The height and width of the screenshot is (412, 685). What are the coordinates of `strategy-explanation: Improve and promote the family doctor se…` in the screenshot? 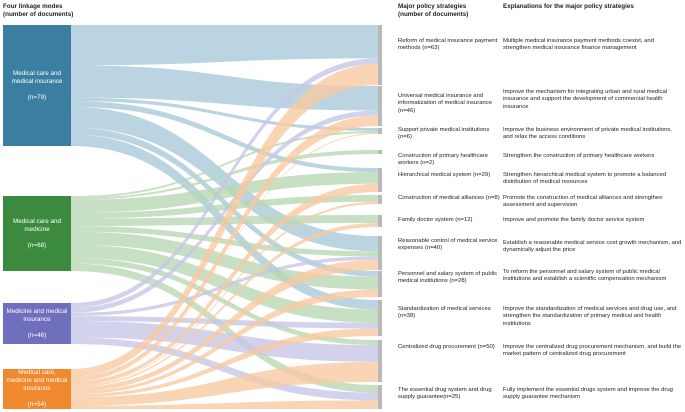 It's located at (574, 220).